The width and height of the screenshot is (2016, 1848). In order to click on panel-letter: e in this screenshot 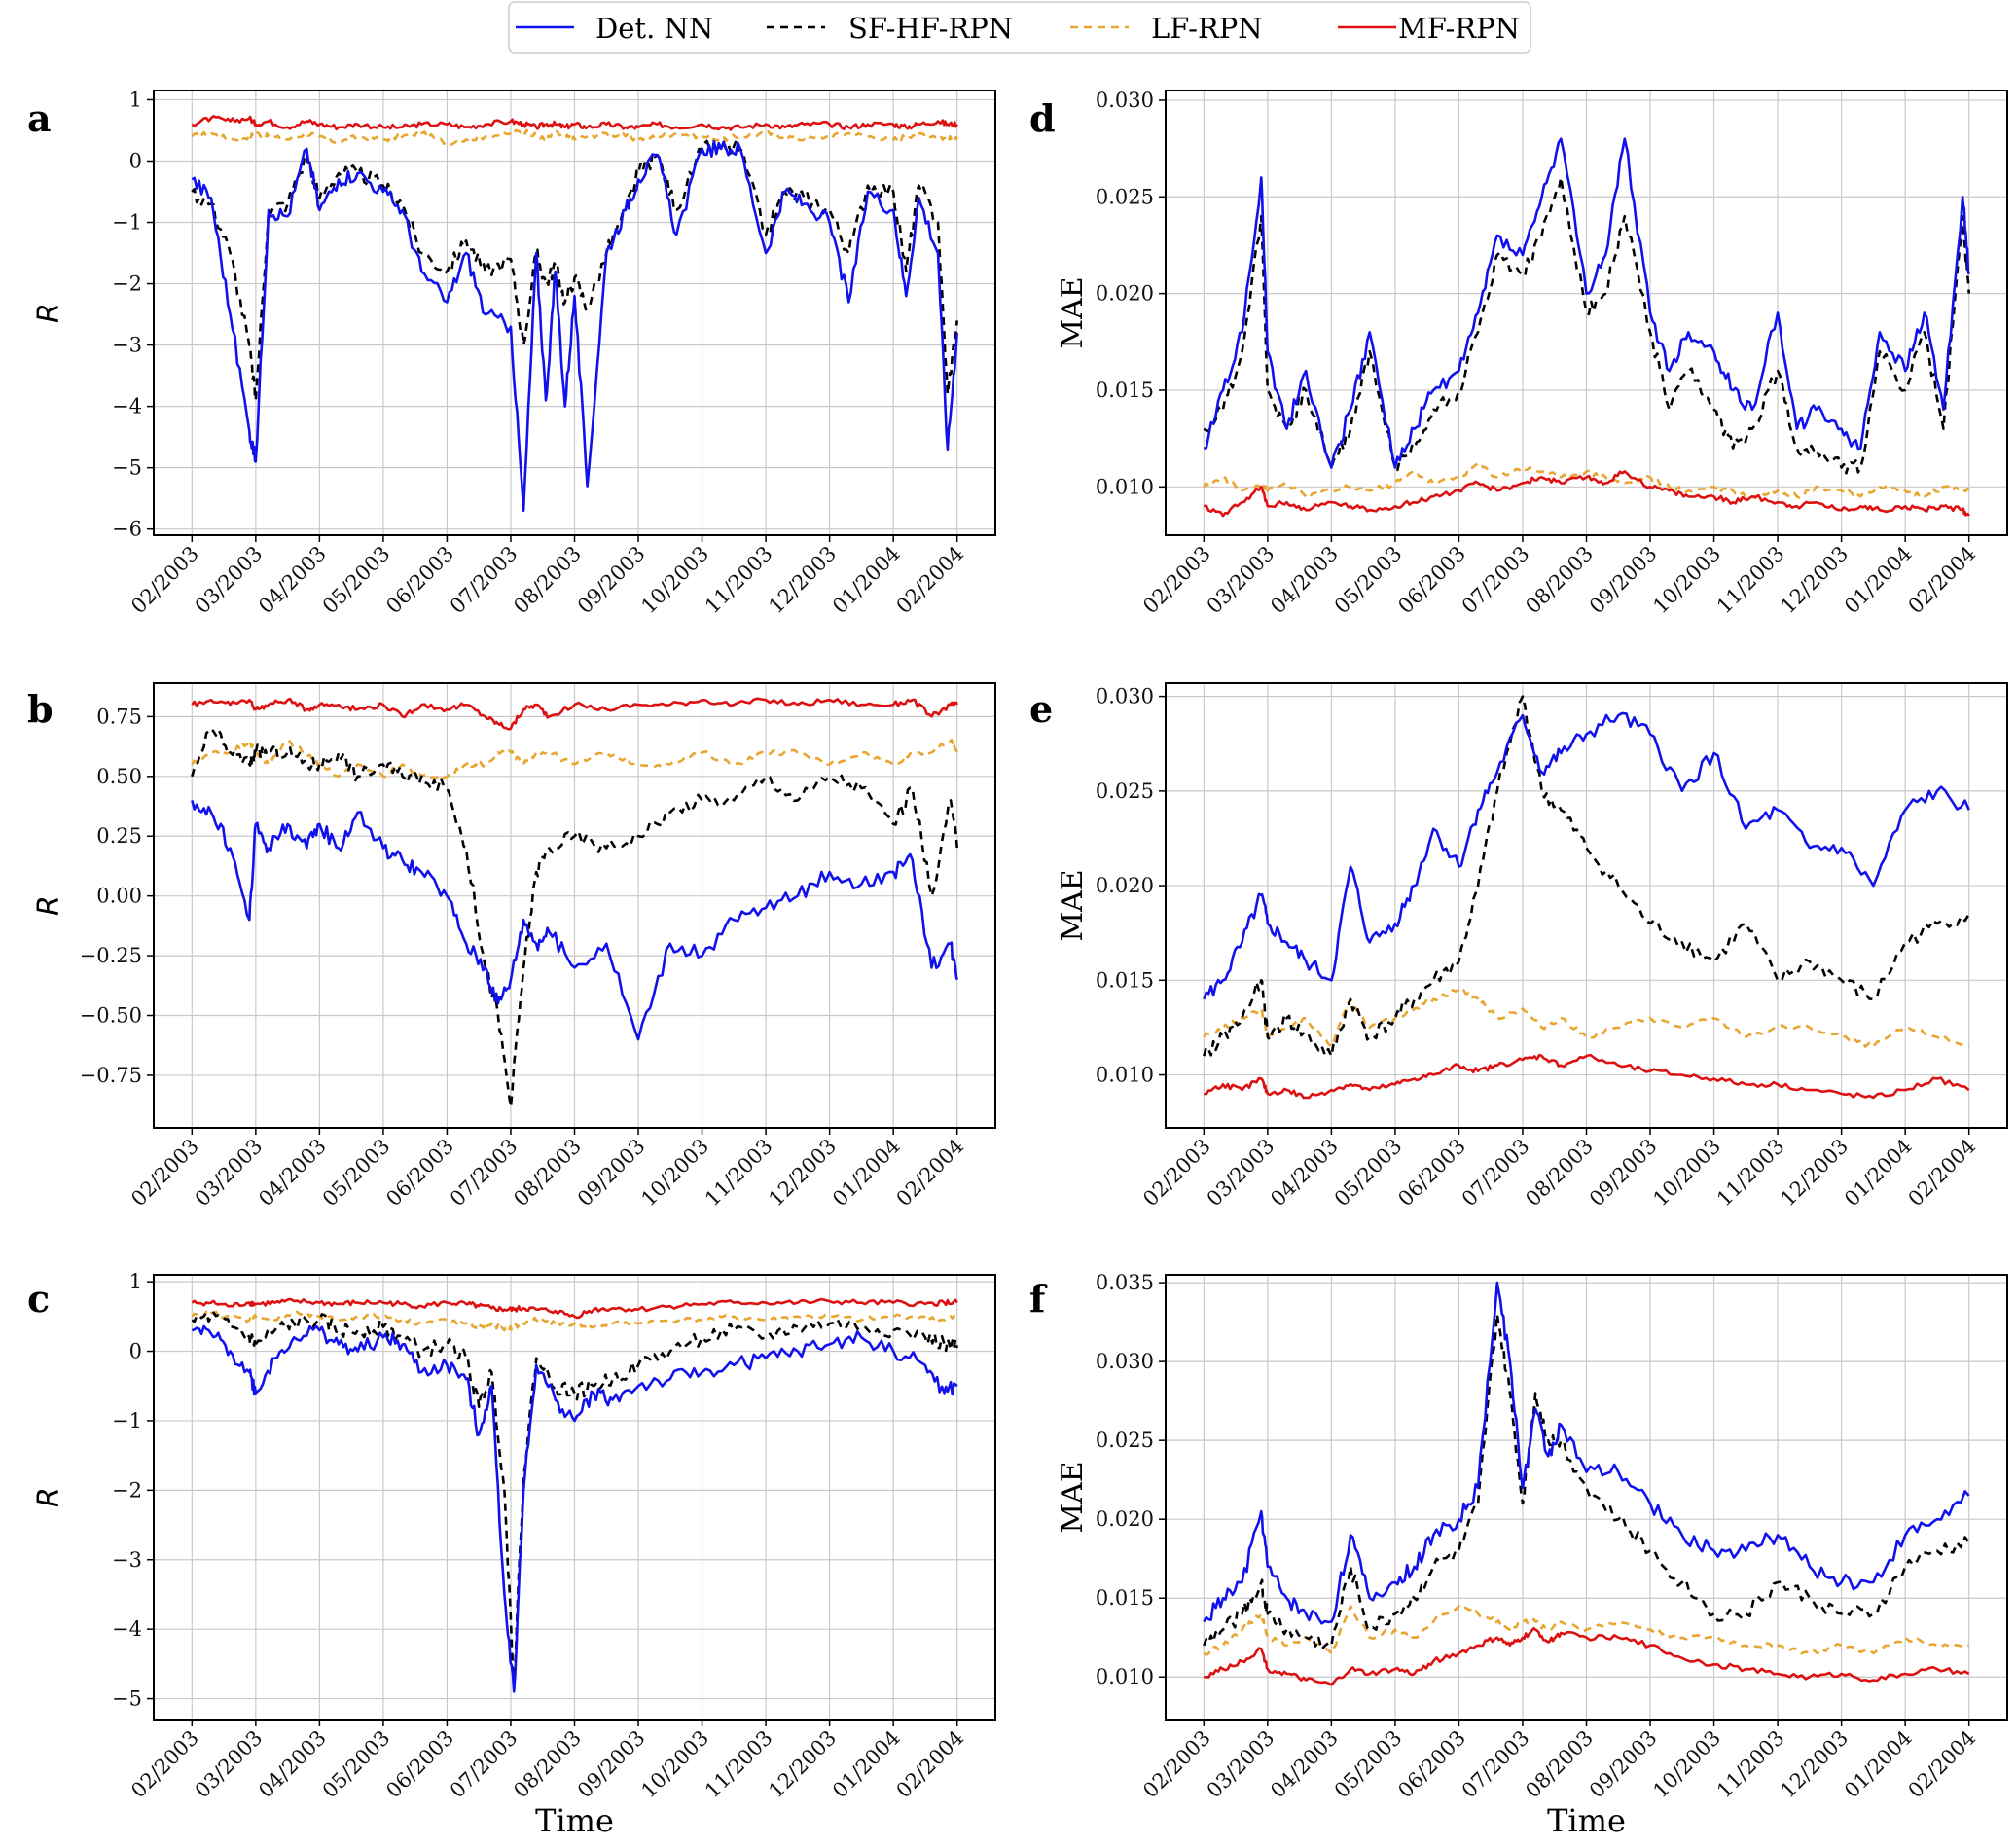, I will do `click(1041, 709)`.